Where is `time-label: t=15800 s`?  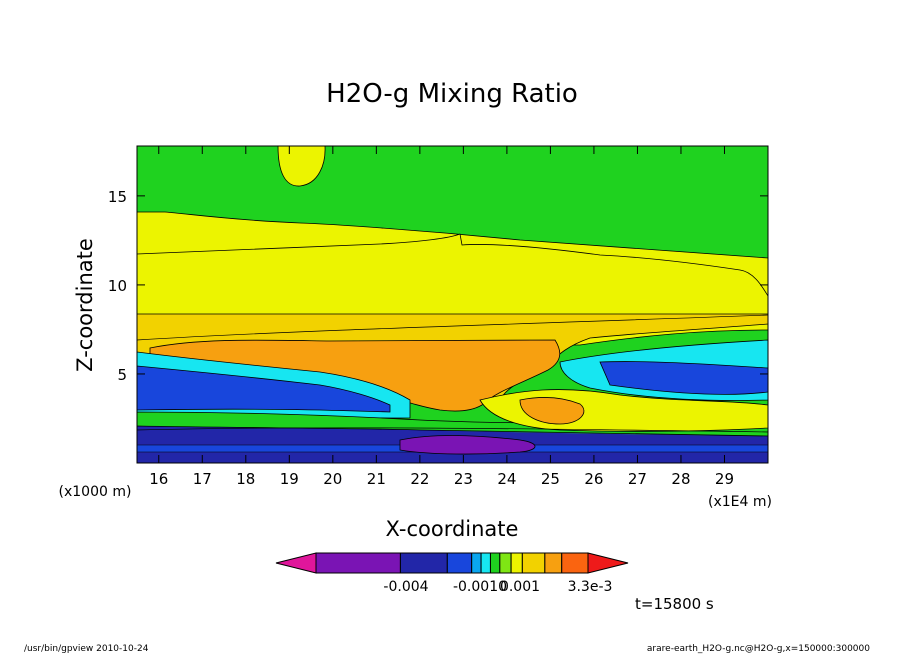
time-label: t=15800 s is located at coordinates (674, 604).